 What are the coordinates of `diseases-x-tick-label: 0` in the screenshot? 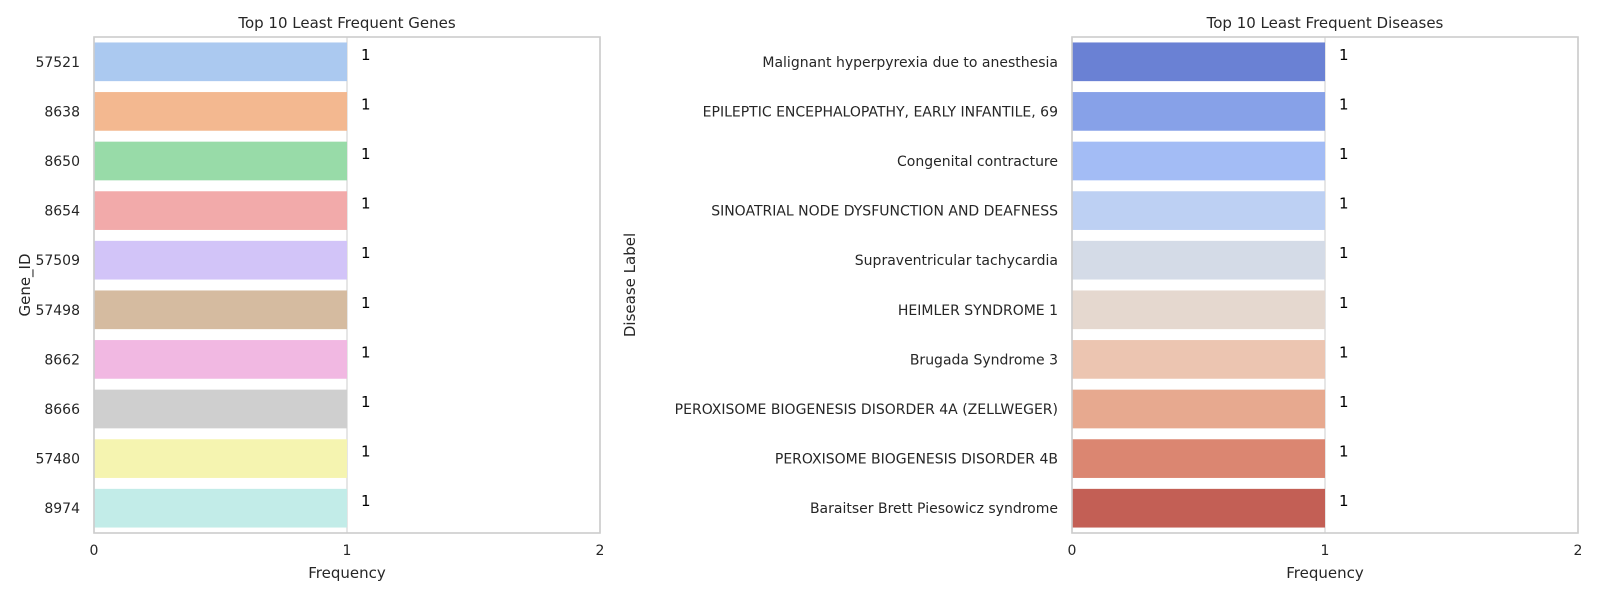 It's located at (1072, 551).